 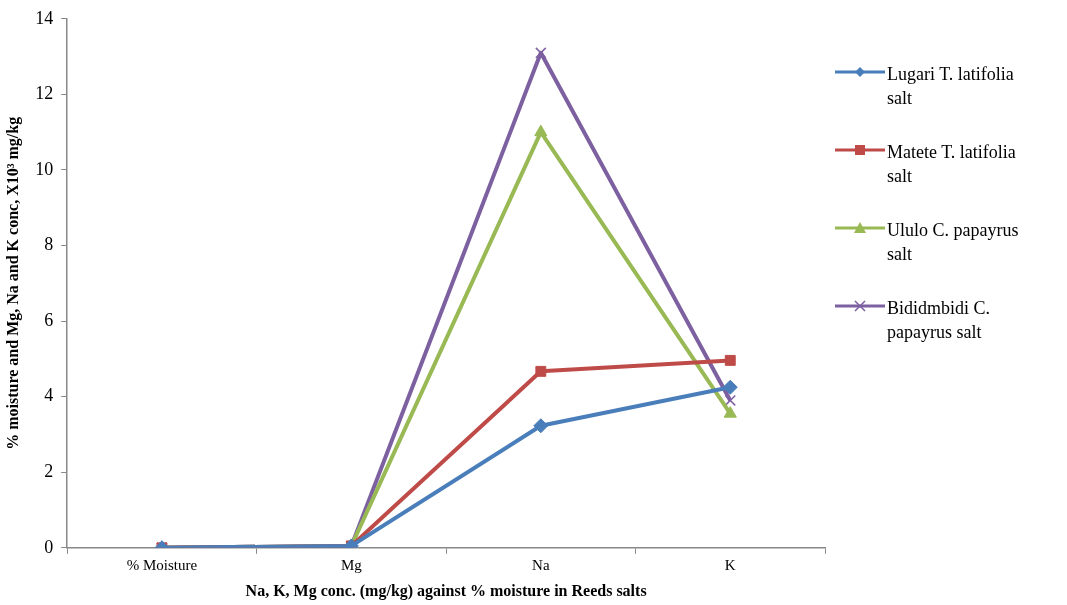 I want to click on legend-label: Bididmbidi C. papayrus salt, so click(x=939, y=320).